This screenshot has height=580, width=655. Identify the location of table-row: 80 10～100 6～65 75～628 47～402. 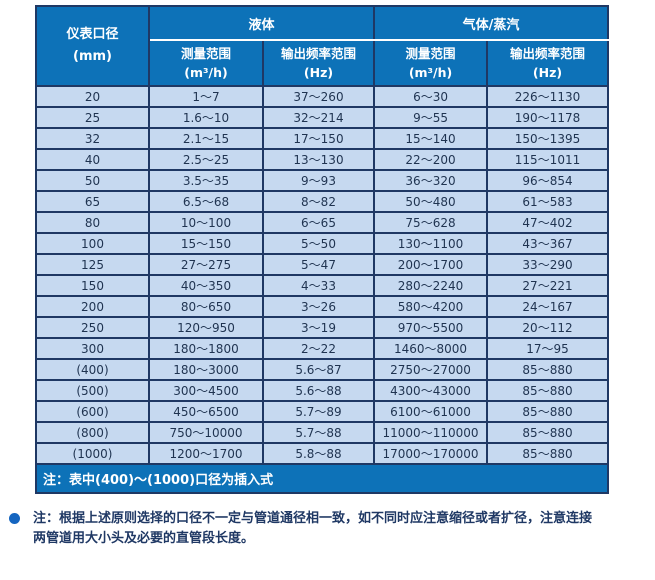
(322, 222).